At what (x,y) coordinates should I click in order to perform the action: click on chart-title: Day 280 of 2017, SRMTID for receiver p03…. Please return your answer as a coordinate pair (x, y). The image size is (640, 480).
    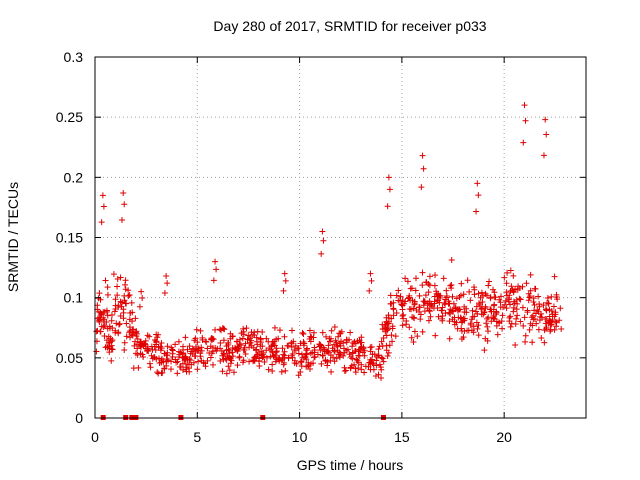
    Looking at the image, I should click on (349, 26).